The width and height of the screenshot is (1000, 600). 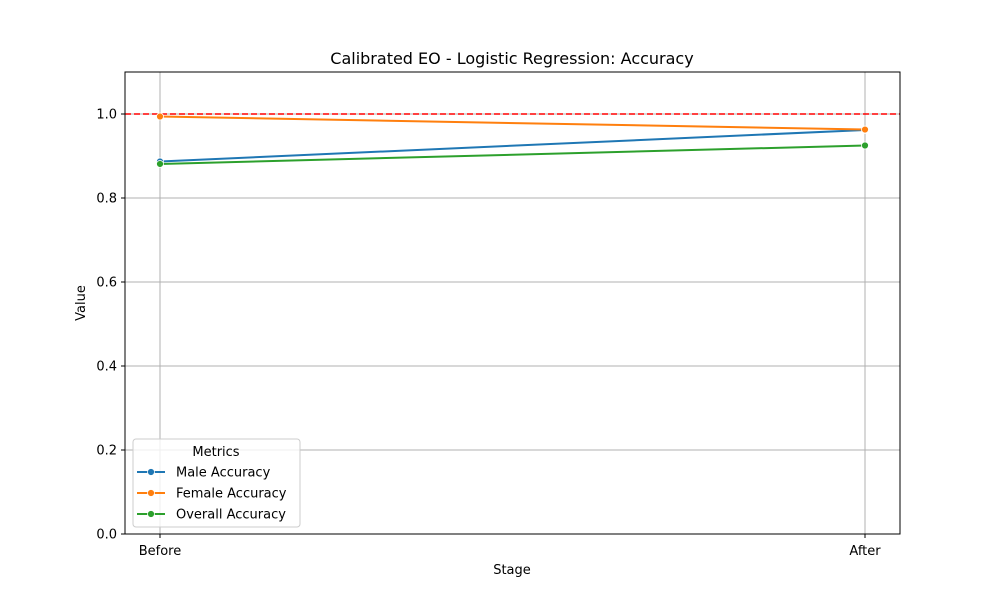 I want to click on y-tick-label: 0.0, so click(x=106, y=535).